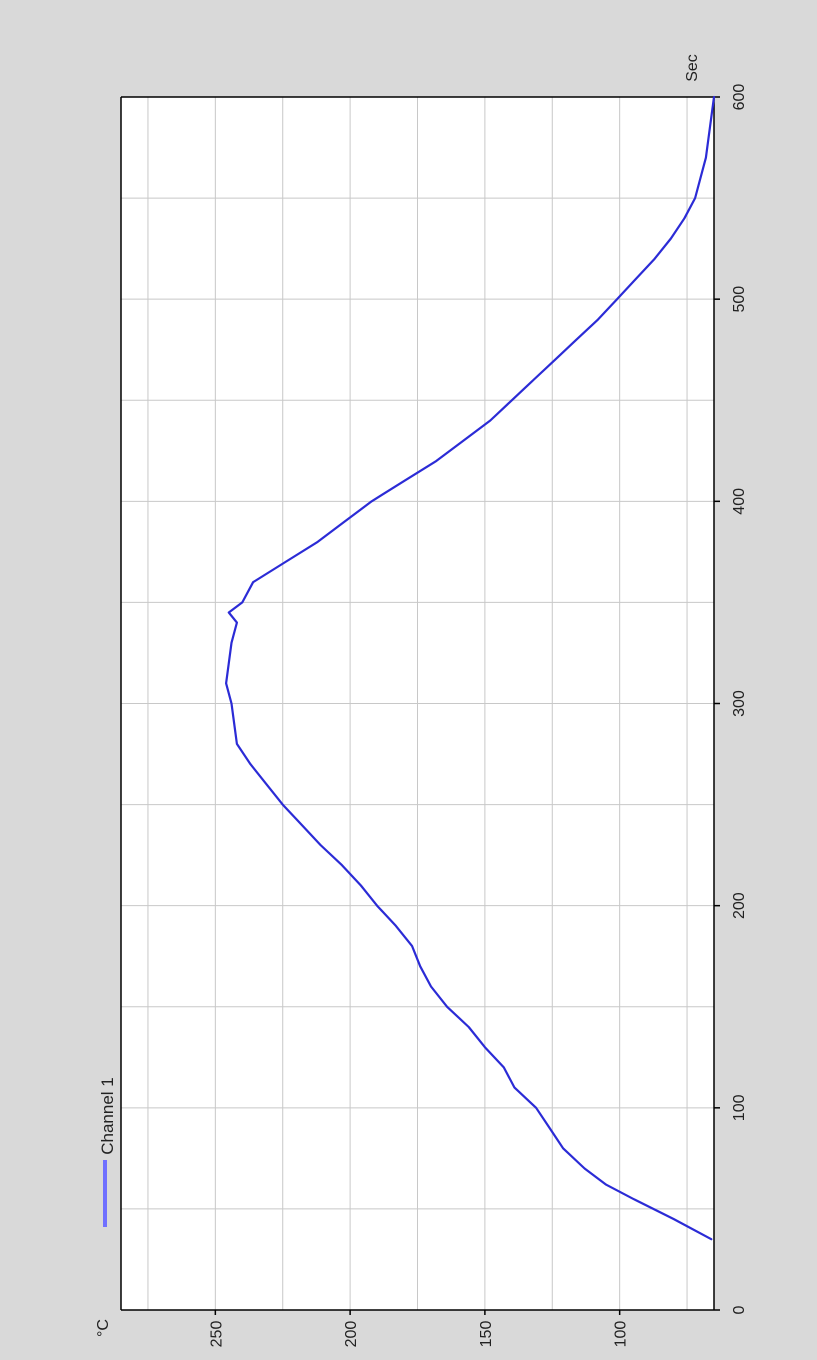 The image size is (817, 1360). Describe the element at coordinates (739, 1309) in the screenshot. I see `x-tick-label-0: 0` at that location.